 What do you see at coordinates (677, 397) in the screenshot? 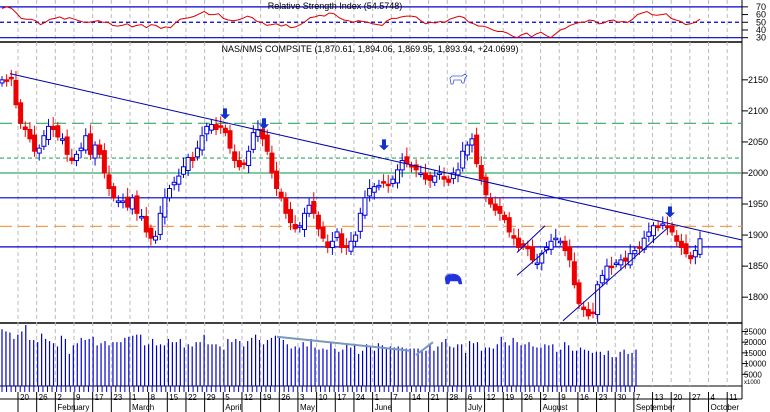
I see `day-label: 20` at bounding box center [677, 397].